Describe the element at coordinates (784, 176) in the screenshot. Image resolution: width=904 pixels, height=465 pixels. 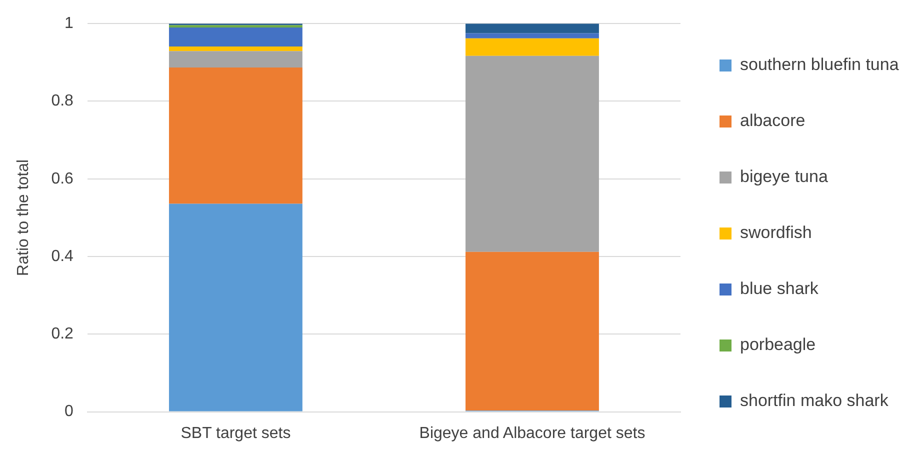
I see `legend-label: bigeye tuna` at that location.